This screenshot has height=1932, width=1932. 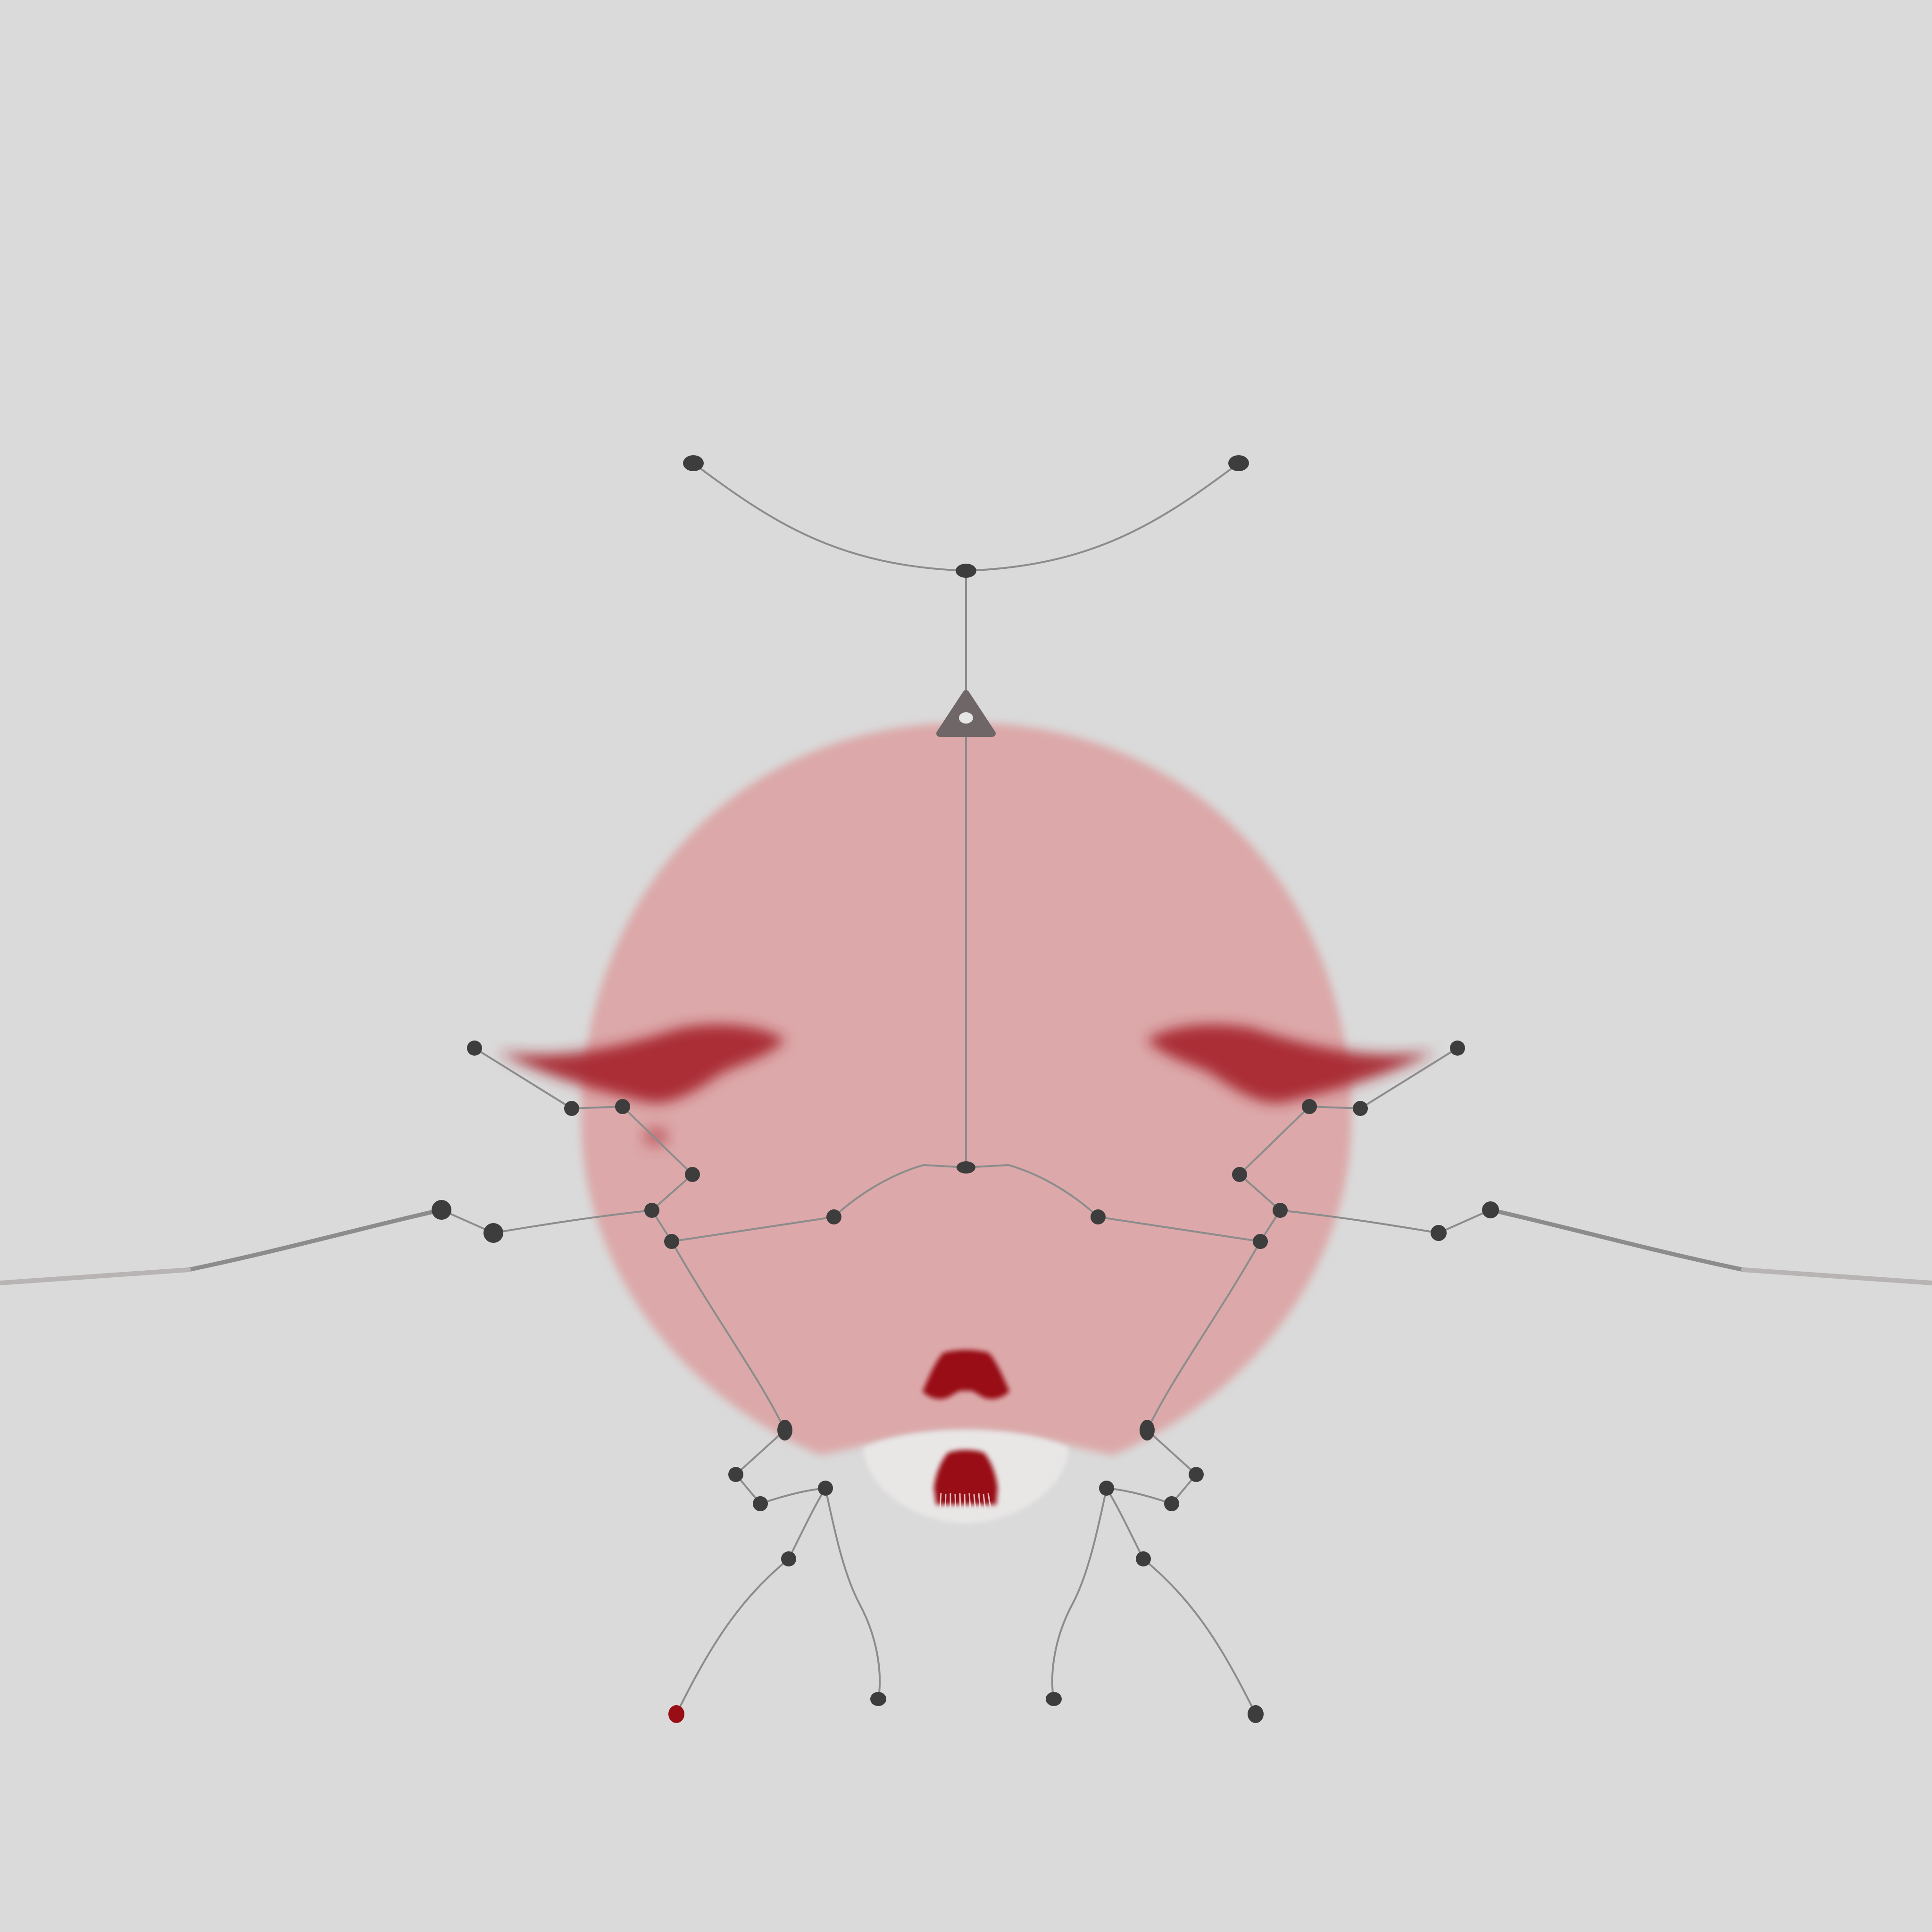 I want to click on bone-left-leg-inner, so click(x=853, y=1594).